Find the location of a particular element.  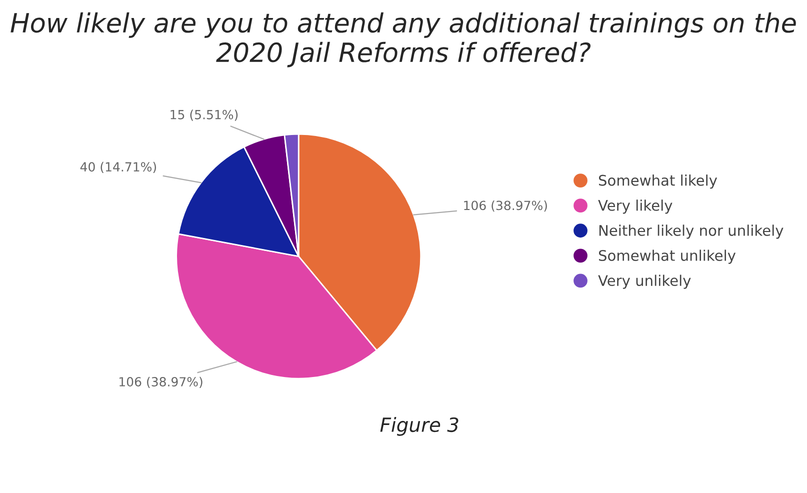

legend-label: Very likely is located at coordinates (635, 207).